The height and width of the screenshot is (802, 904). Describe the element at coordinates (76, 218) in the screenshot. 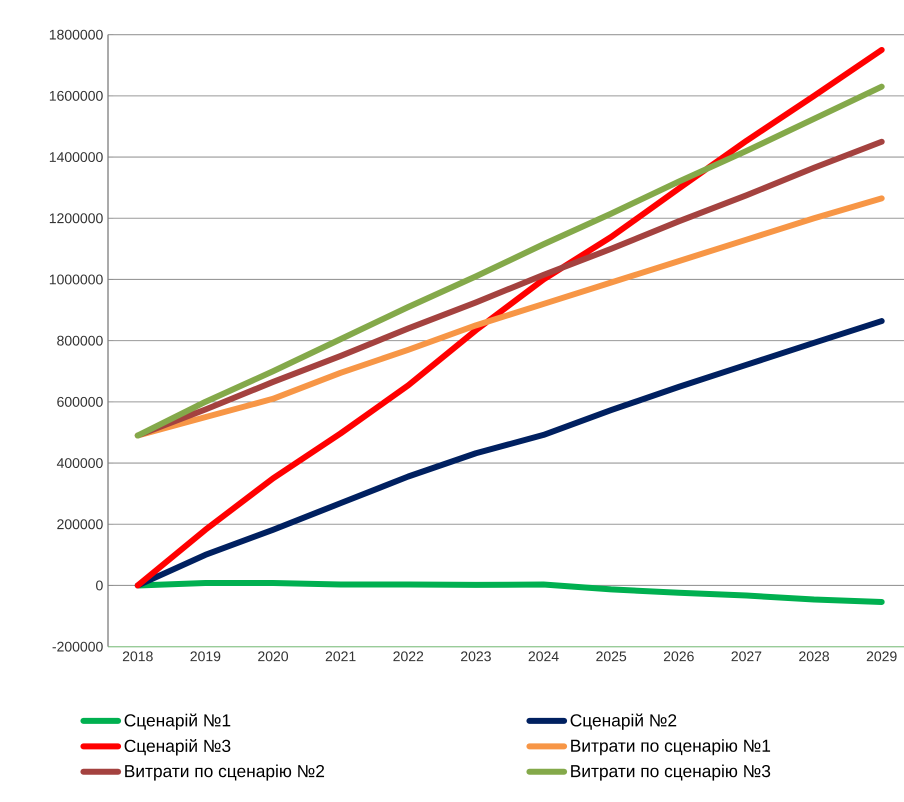

I see `y-tick-label: 1200000` at that location.